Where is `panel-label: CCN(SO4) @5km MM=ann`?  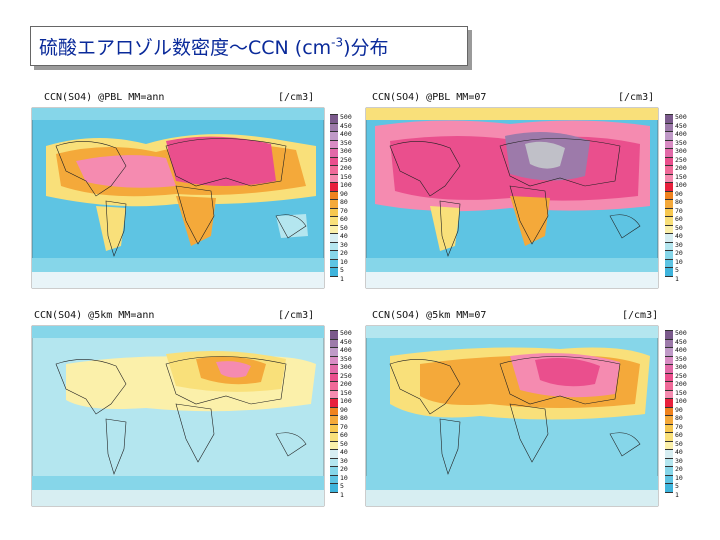
panel-label: CCN(SO4) @5km MM=ann is located at coordinates (94, 315).